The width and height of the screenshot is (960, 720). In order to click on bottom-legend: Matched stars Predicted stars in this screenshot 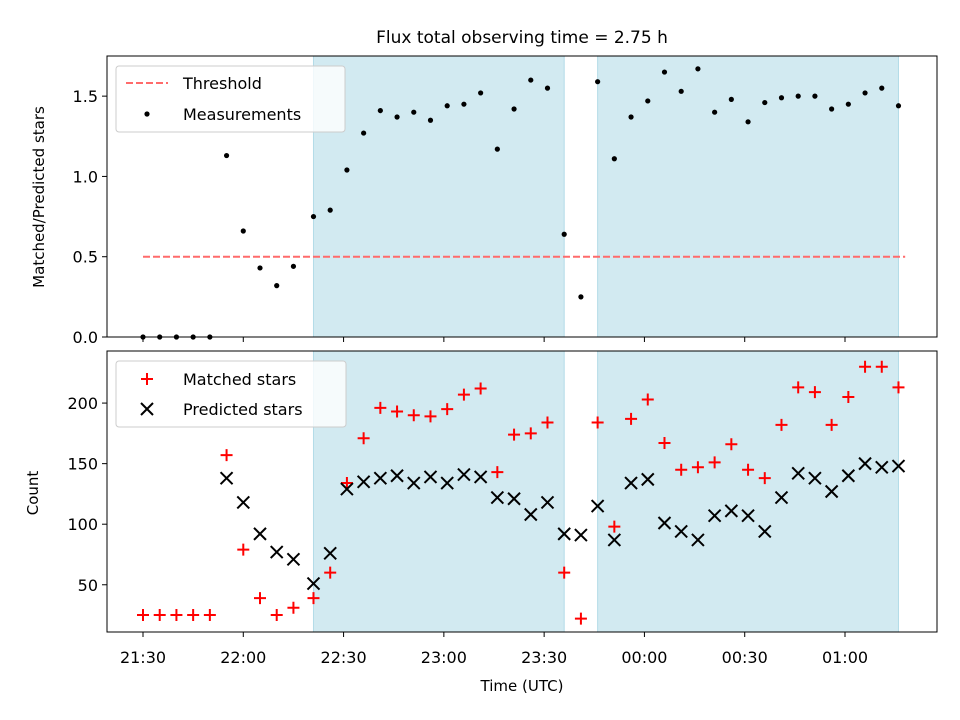, I will do `click(231, 394)`.